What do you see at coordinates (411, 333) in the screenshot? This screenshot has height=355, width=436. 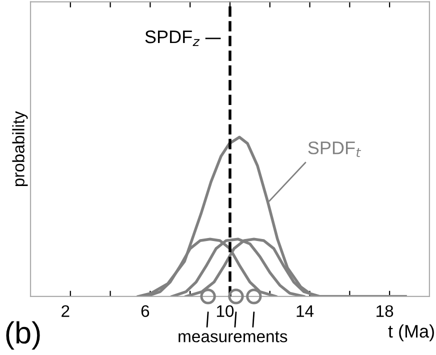 I see `x-axis-title: t (Ma)` at bounding box center [411, 333].